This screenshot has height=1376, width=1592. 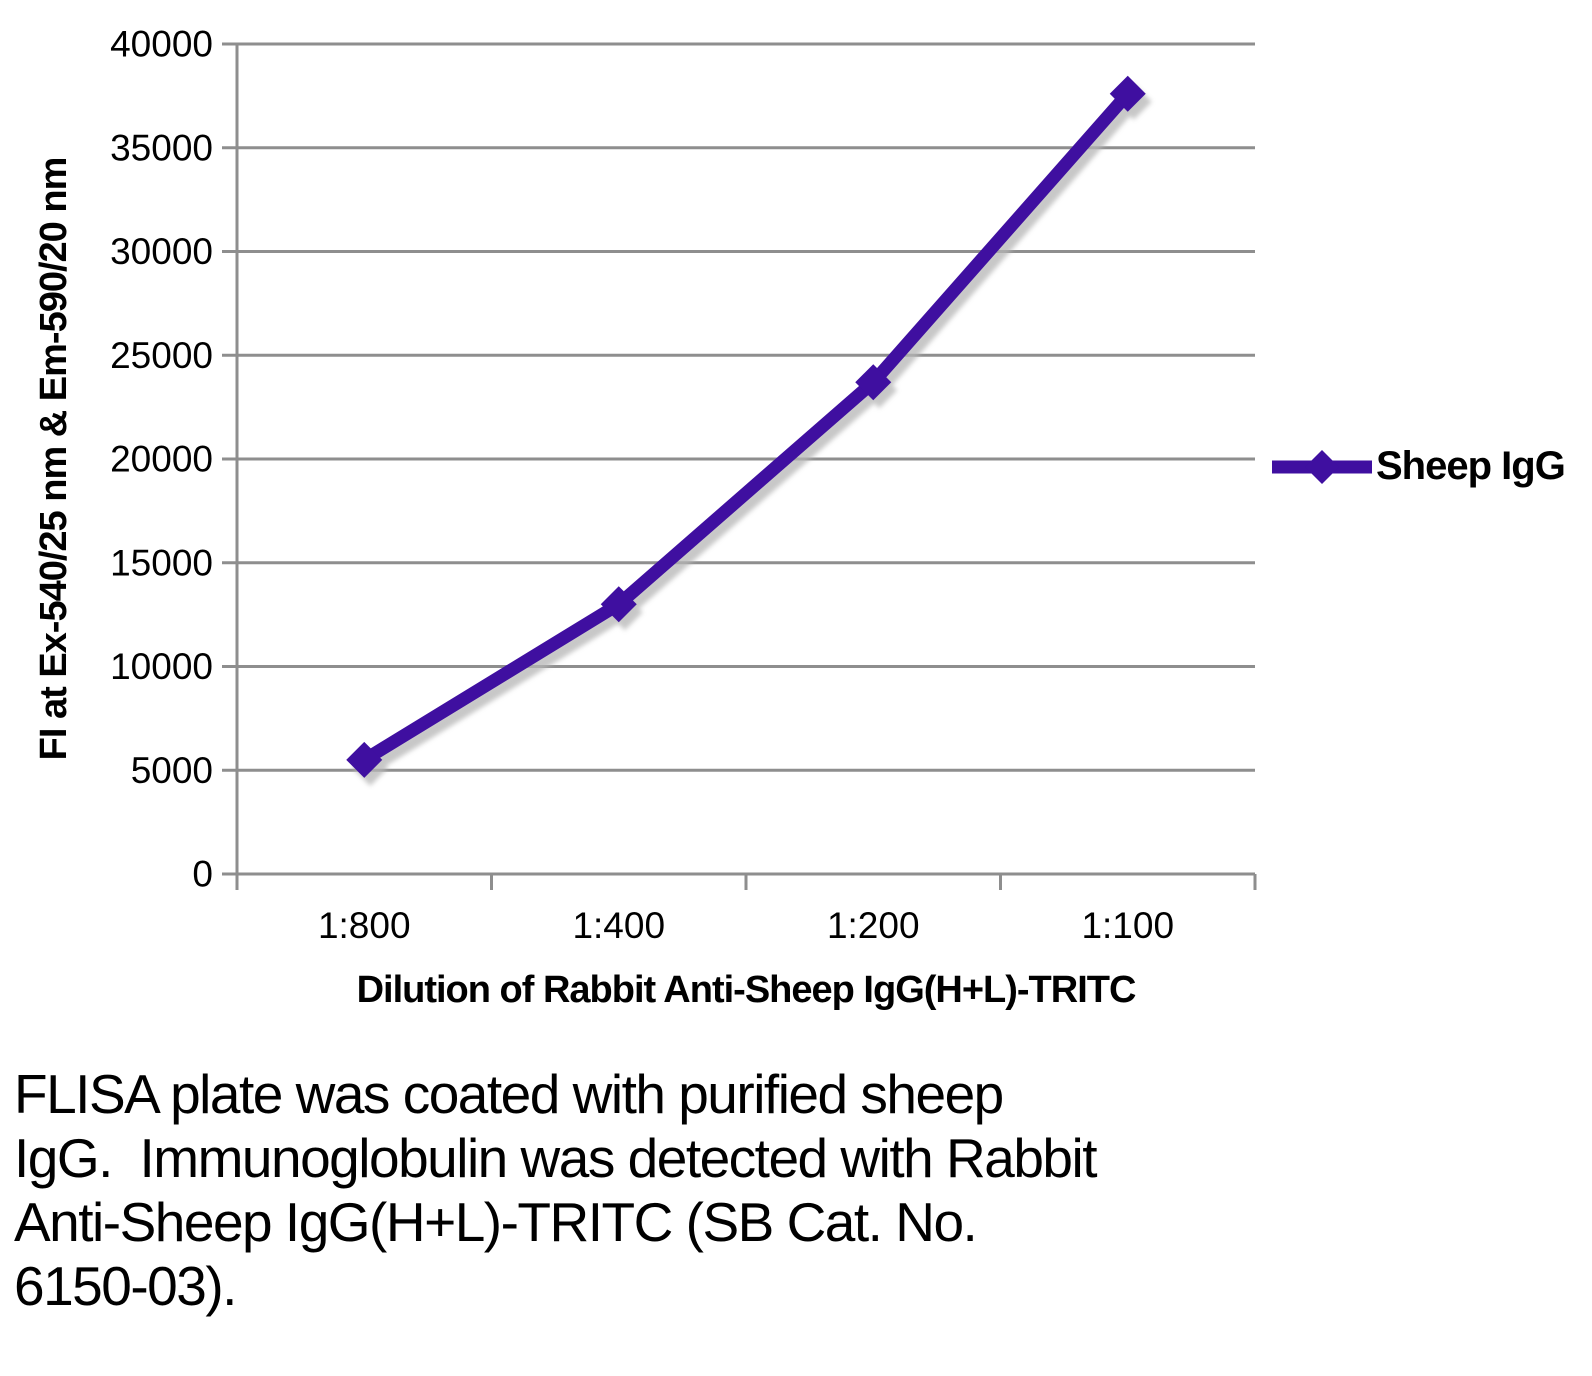 I want to click on y-tick-label: 10000, so click(x=161, y=666).